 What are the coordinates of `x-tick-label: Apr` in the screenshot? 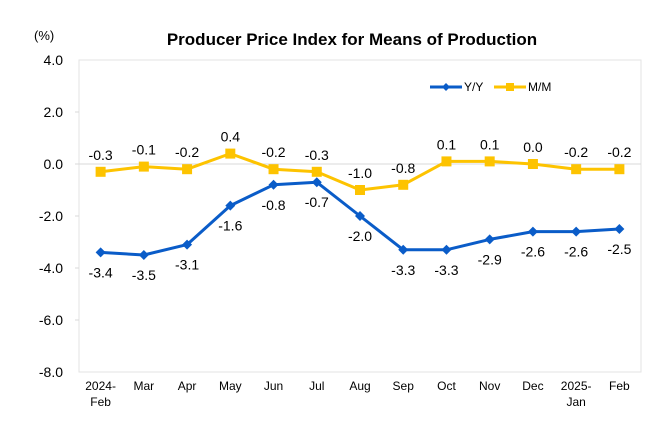 It's located at (187, 386).